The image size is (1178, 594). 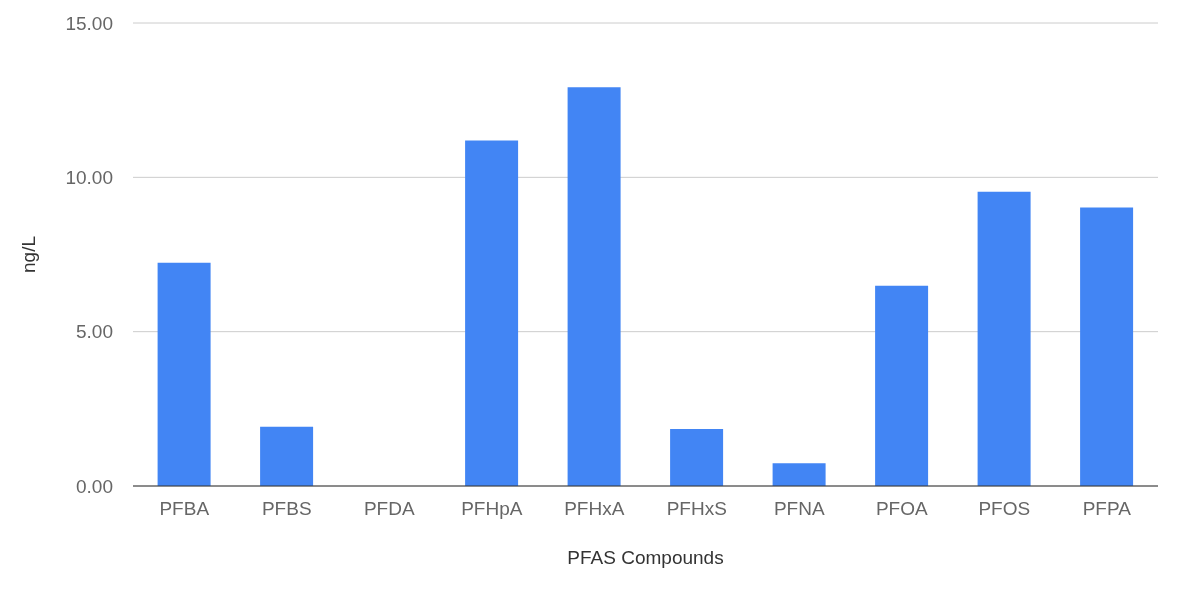 I want to click on y-tick-label: 10.00, so click(x=89, y=178).